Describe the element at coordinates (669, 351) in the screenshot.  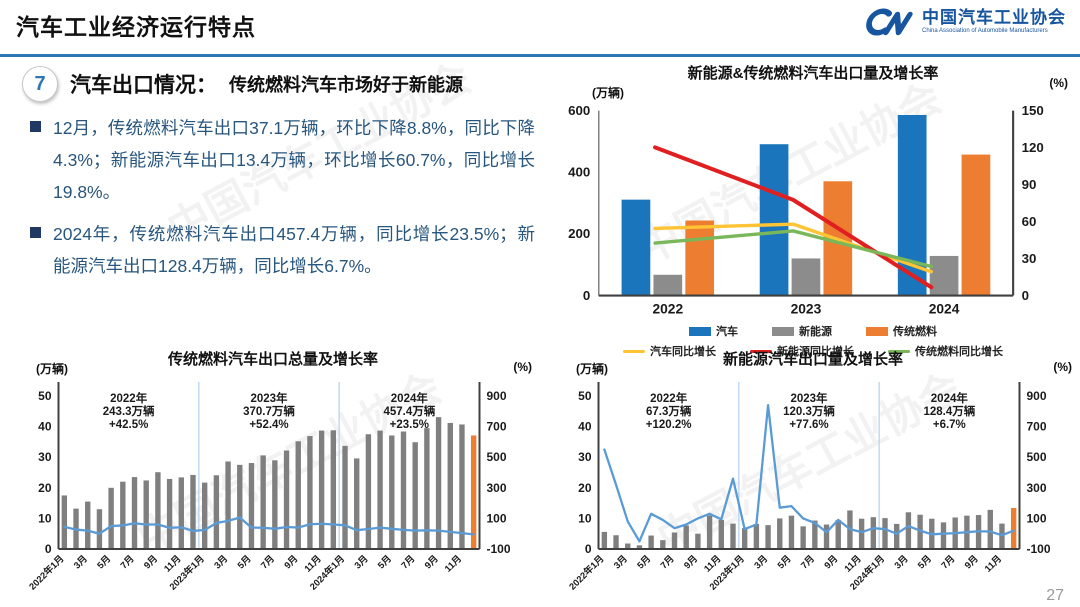
I see `legend-item: 汽车同比增长` at that location.